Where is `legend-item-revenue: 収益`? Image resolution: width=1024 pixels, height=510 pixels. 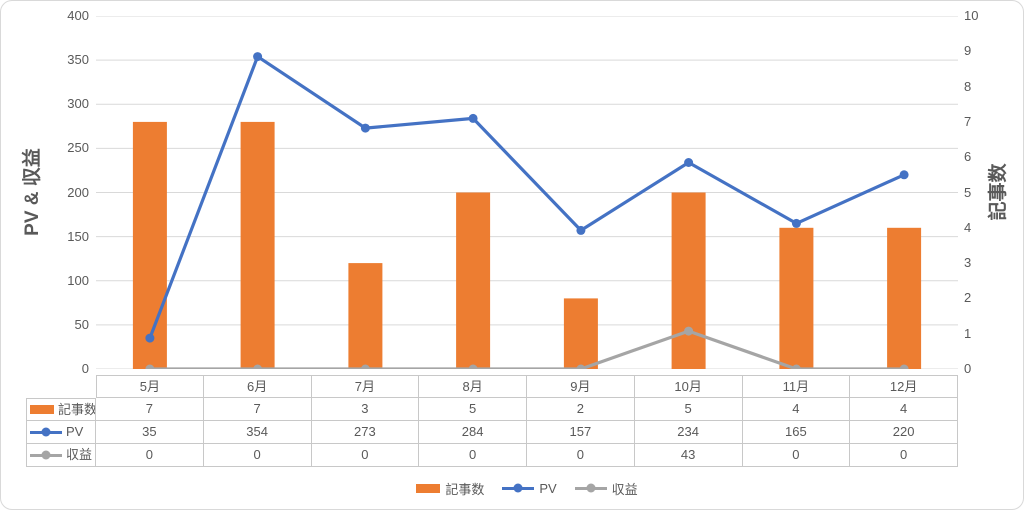 legend-item-revenue: 収益 is located at coordinates (606, 488).